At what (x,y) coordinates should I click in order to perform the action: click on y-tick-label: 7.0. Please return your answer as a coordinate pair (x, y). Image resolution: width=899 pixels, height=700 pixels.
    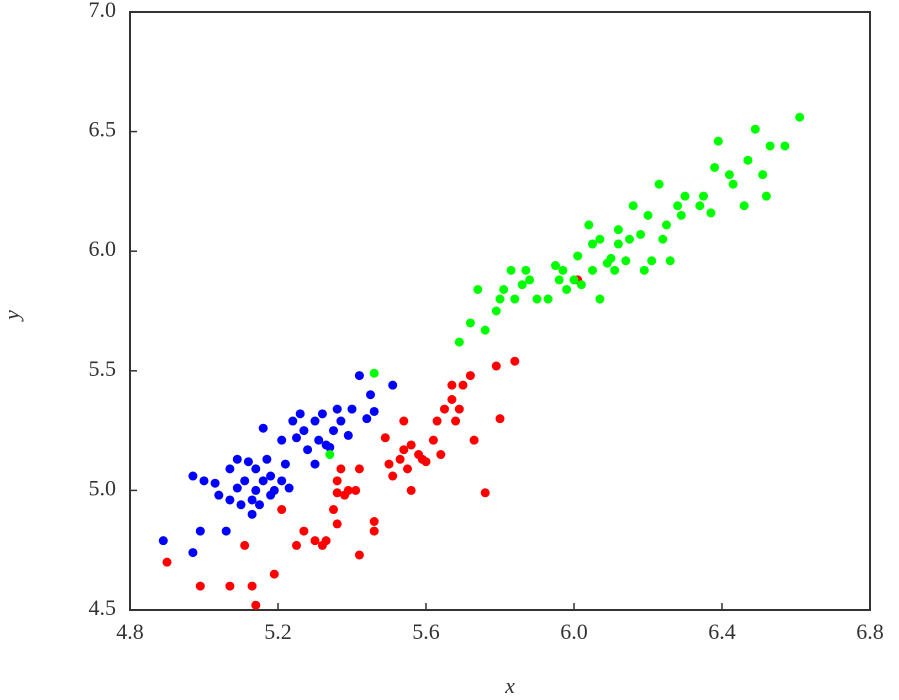
    Looking at the image, I should click on (103, 11).